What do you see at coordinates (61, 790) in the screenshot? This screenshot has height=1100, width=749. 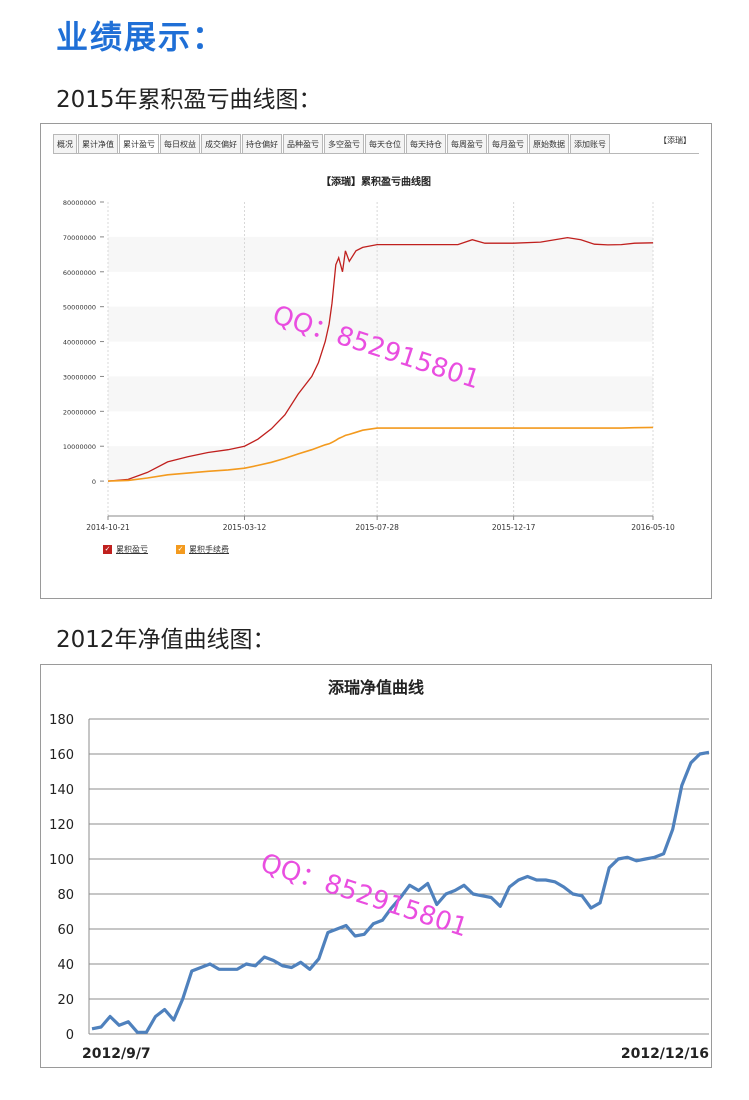 I see `y-tick-label: 140` at bounding box center [61, 790].